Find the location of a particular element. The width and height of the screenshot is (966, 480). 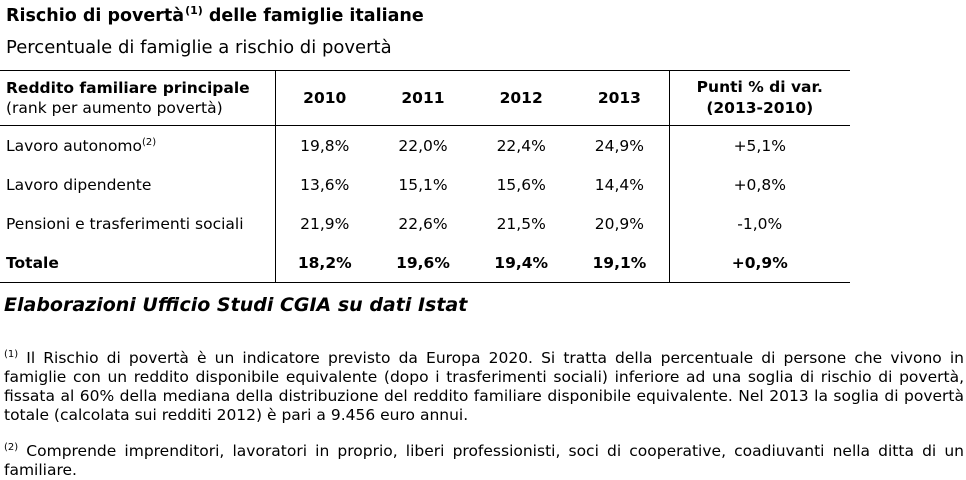

footnote-marker: (1) is located at coordinates (11, 354).